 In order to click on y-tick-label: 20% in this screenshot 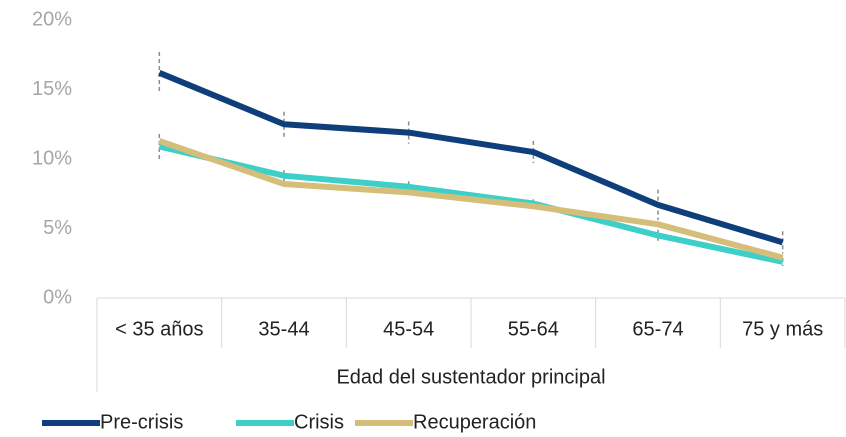, I will do `click(52, 19)`.